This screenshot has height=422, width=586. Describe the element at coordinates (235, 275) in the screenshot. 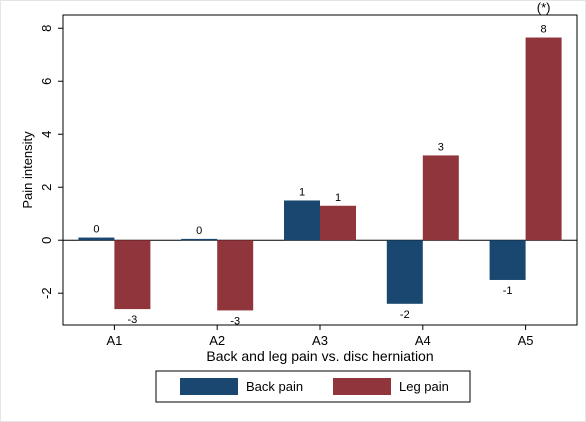

I see `bar-leg-A2` at that location.